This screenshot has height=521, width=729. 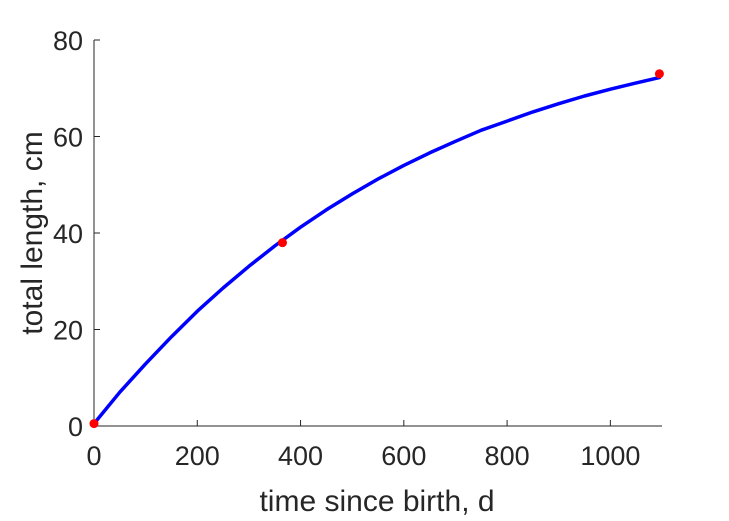 What do you see at coordinates (403, 456) in the screenshot?
I see `x-tick-label: 600` at bounding box center [403, 456].